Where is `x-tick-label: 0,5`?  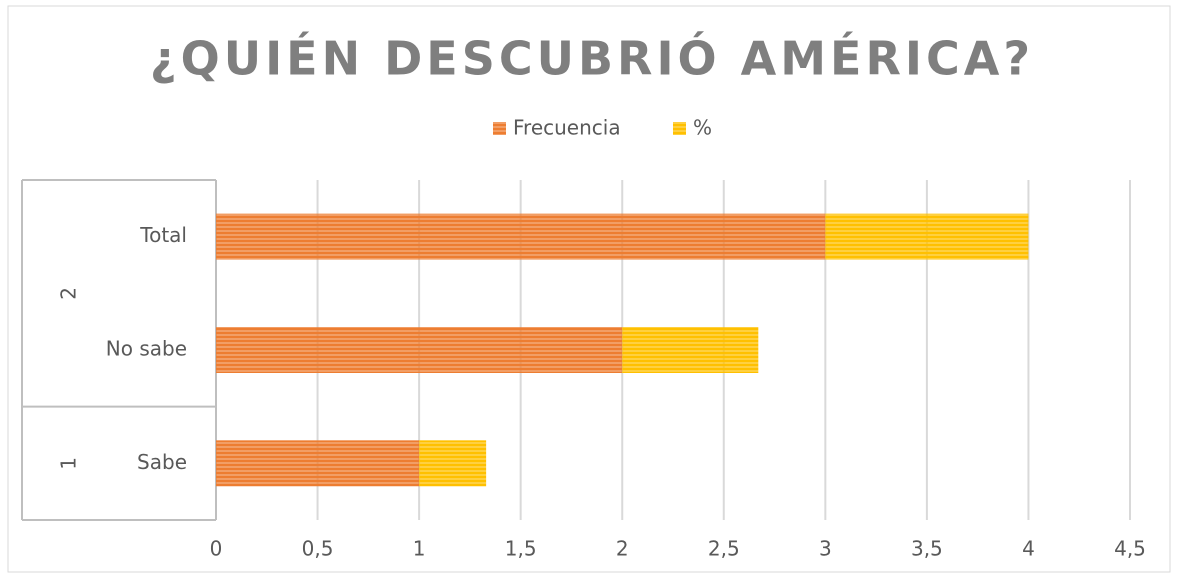 x-tick-label: 0,5 is located at coordinates (318, 549).